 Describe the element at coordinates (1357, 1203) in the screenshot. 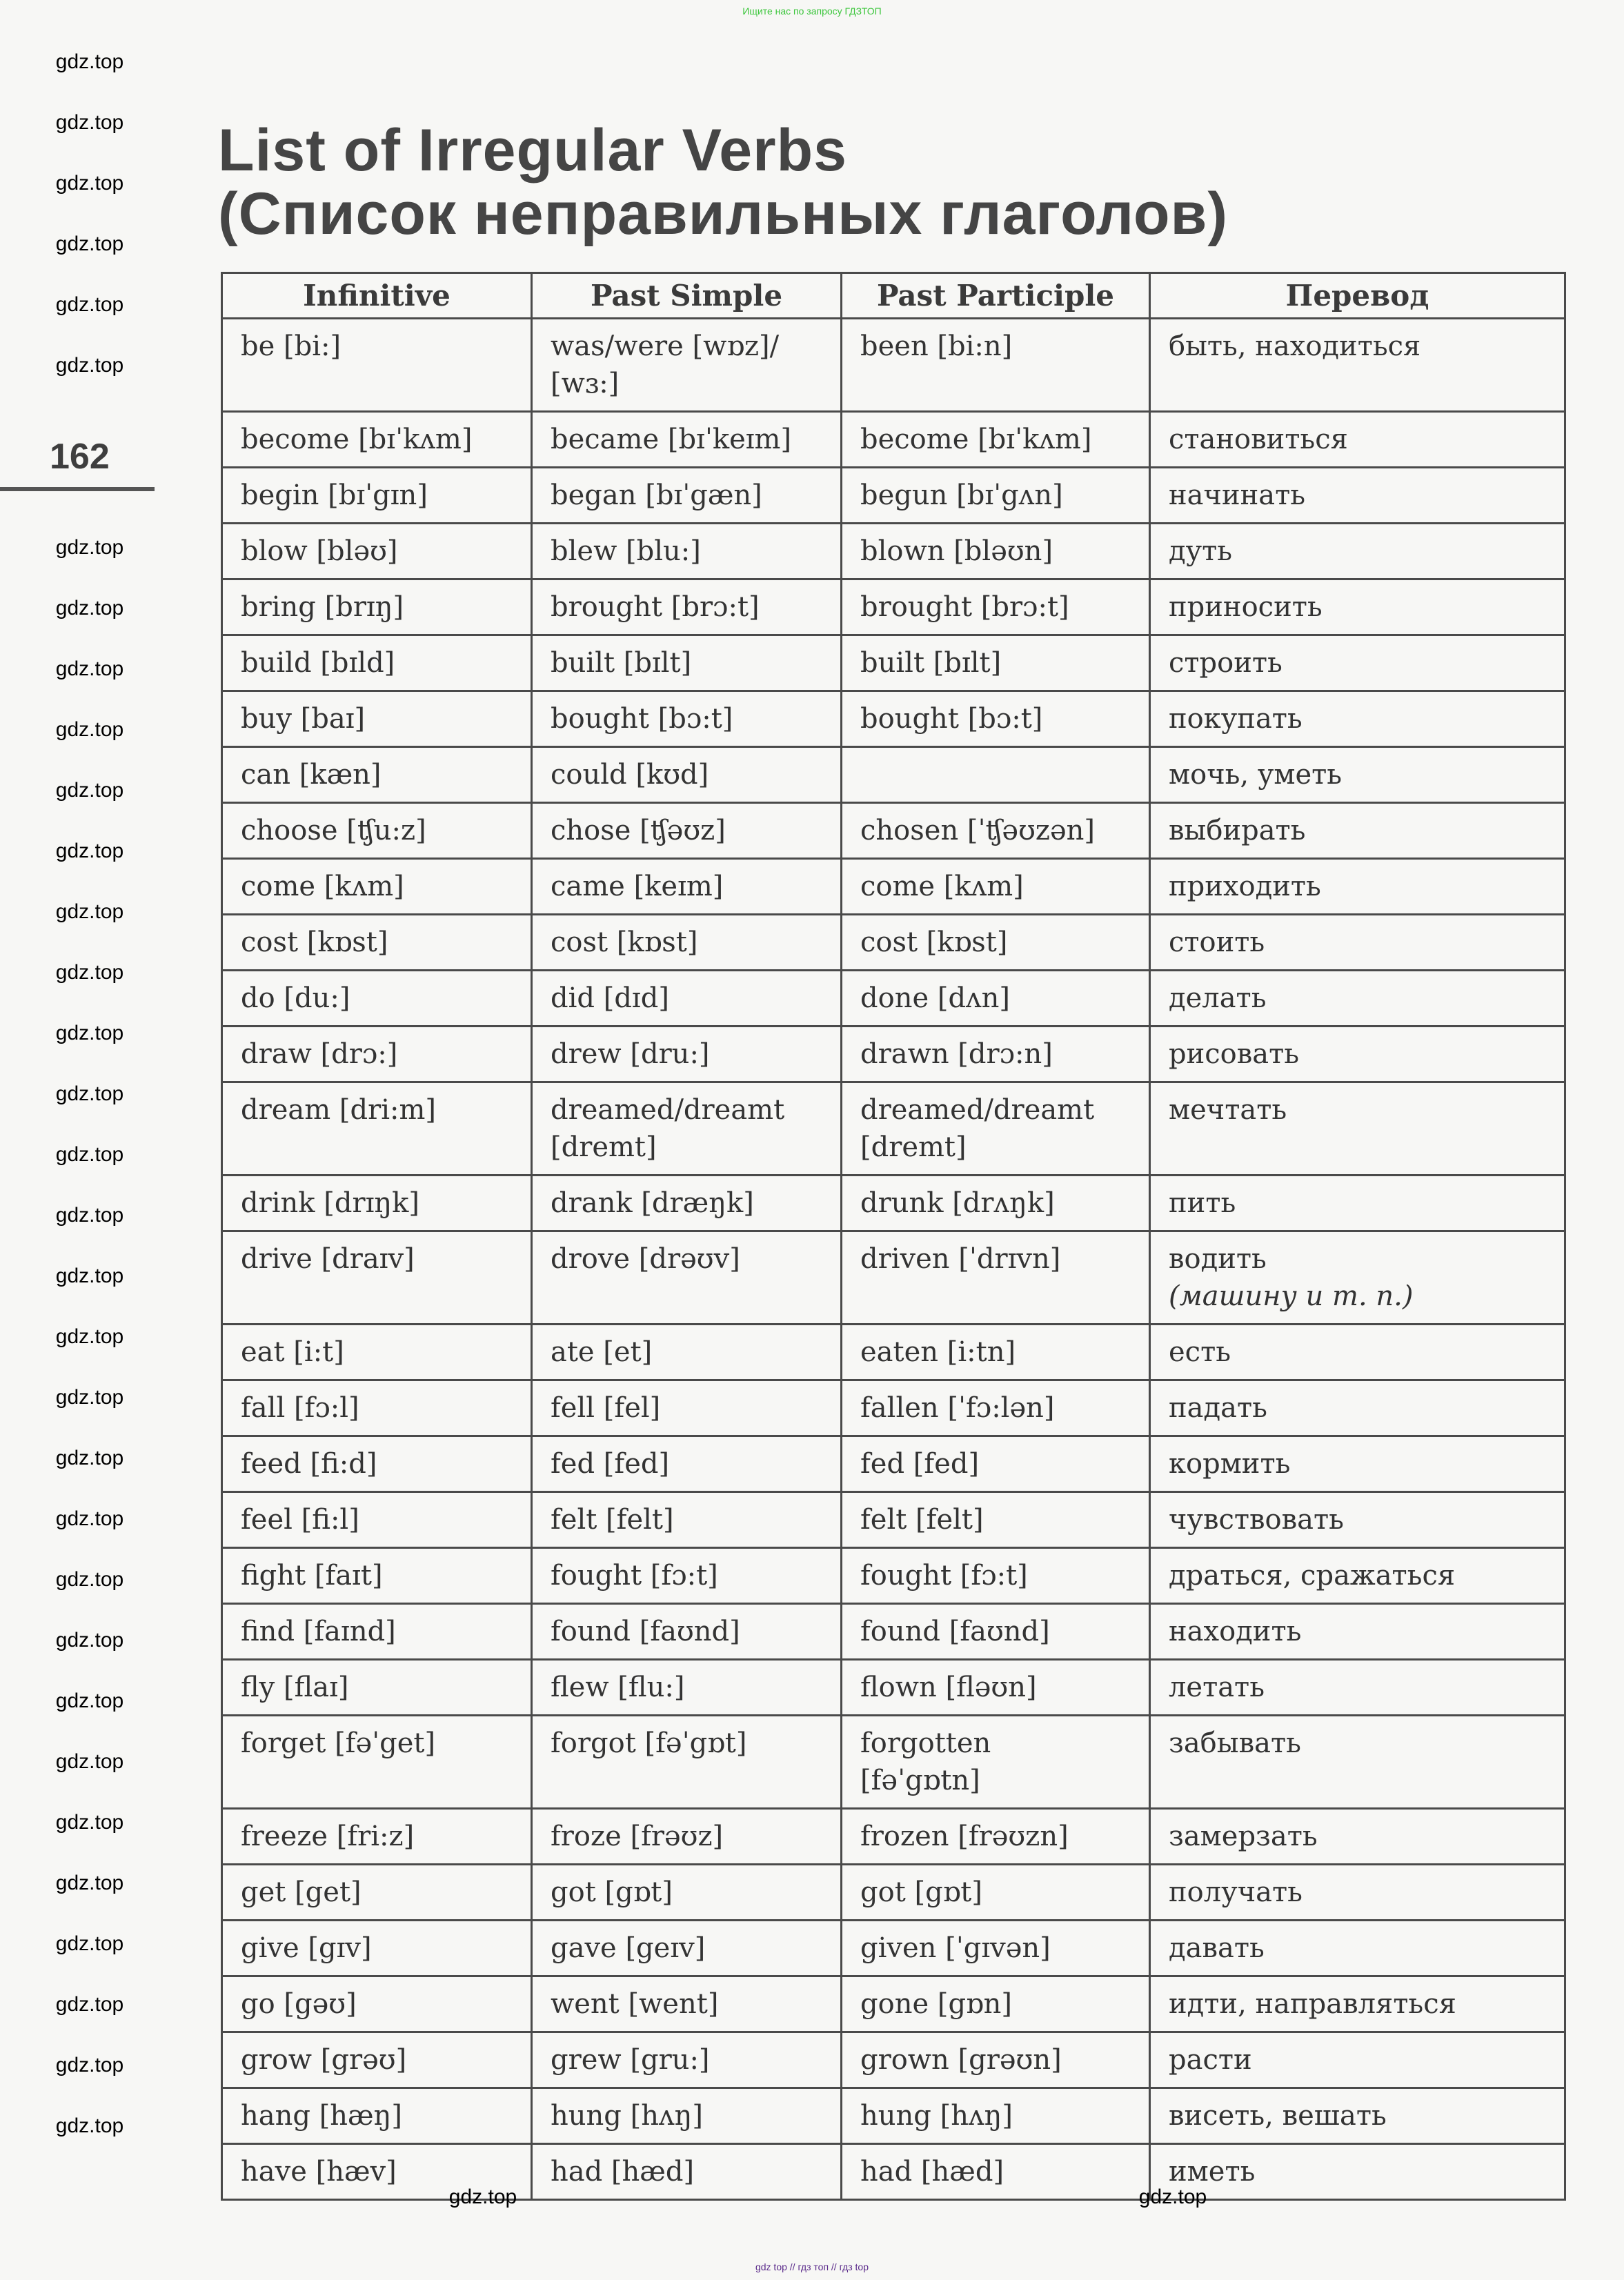

I see `cell-translation: пить` at that location.